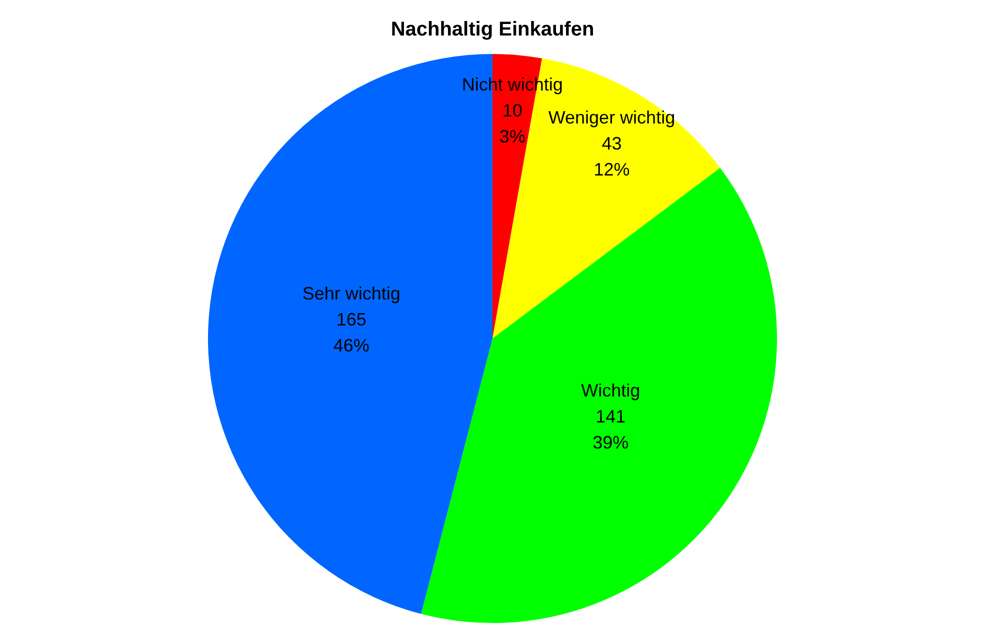 The image size is (985, 639). What do you see at coordinates (351, 293) in the screenshot?
I see `slice-label: Sehr wichtig` at bounding box center [351, 293].